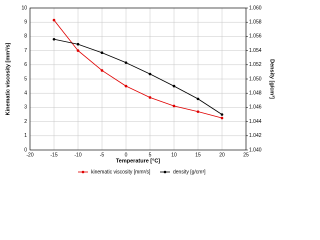 The height and width of the screenshot is (240, 320). Describe the element at coordinates (77, 155) in the screenshot. I see `x-tick-label: -10` at that location.